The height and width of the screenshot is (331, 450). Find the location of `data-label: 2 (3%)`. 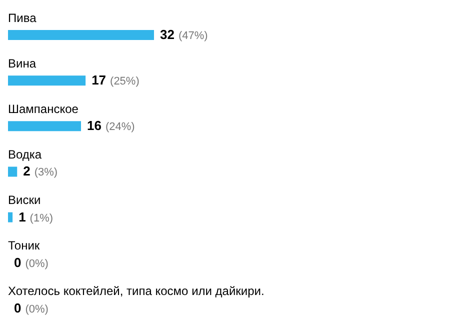

data-label: 2 (3%) is located at coordinates (40, 171).